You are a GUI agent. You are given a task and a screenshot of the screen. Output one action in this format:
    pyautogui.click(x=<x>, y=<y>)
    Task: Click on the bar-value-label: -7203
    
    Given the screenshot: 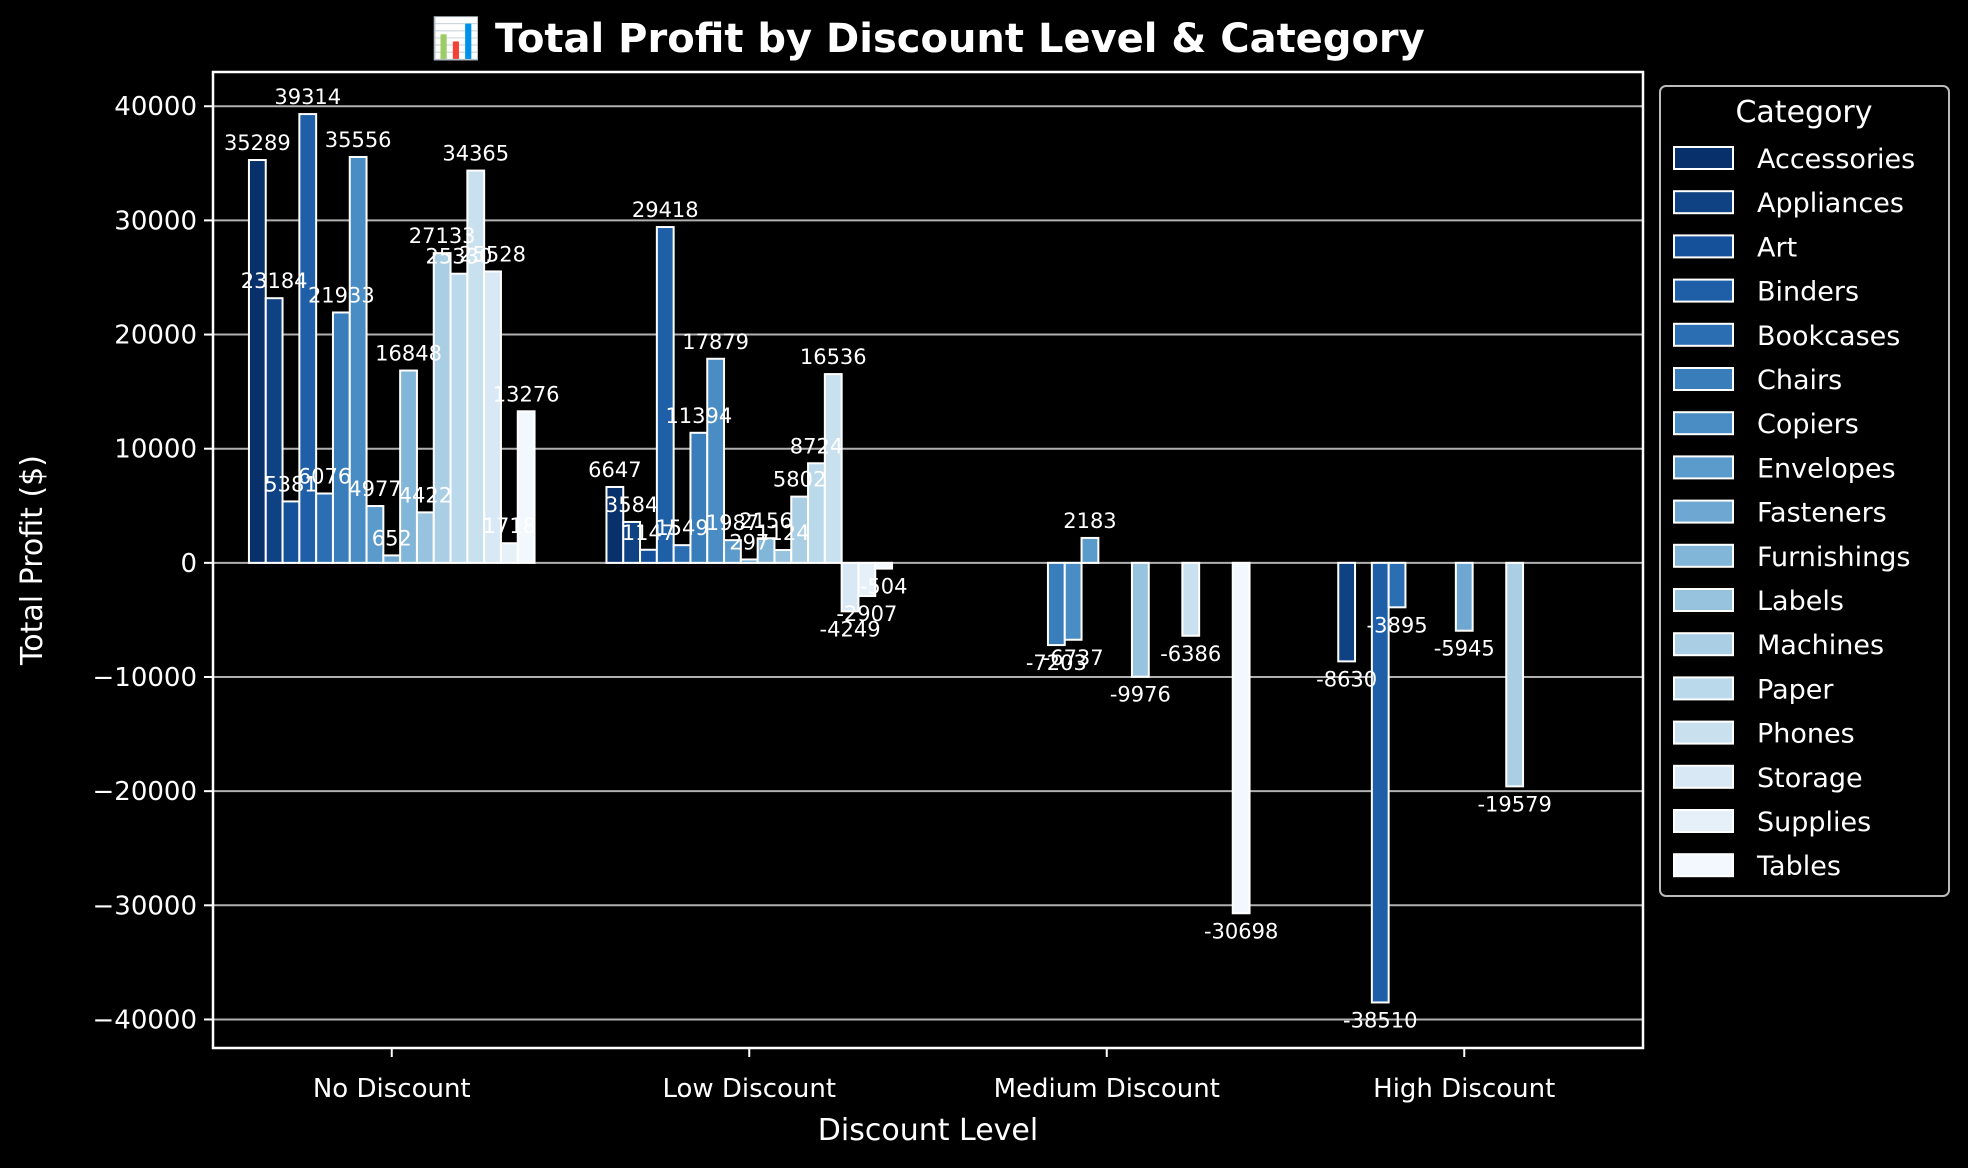 What is the action you would take?
    pyautogui.click(x=1056, y=663)
    